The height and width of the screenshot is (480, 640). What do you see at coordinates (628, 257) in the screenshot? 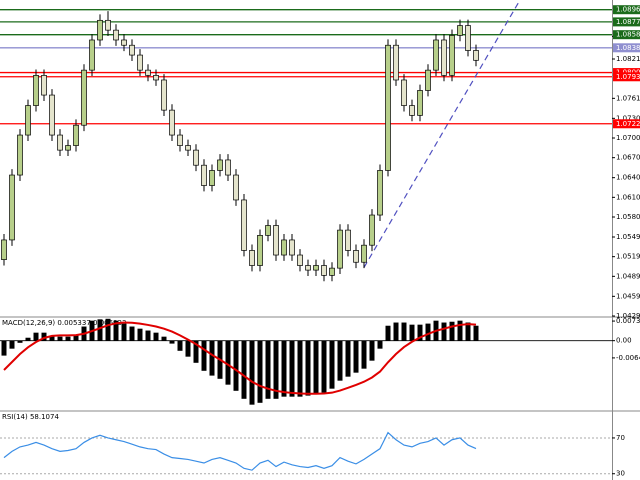
I see `y-tick-label: 1.05195` at bounding box center [628, 257].